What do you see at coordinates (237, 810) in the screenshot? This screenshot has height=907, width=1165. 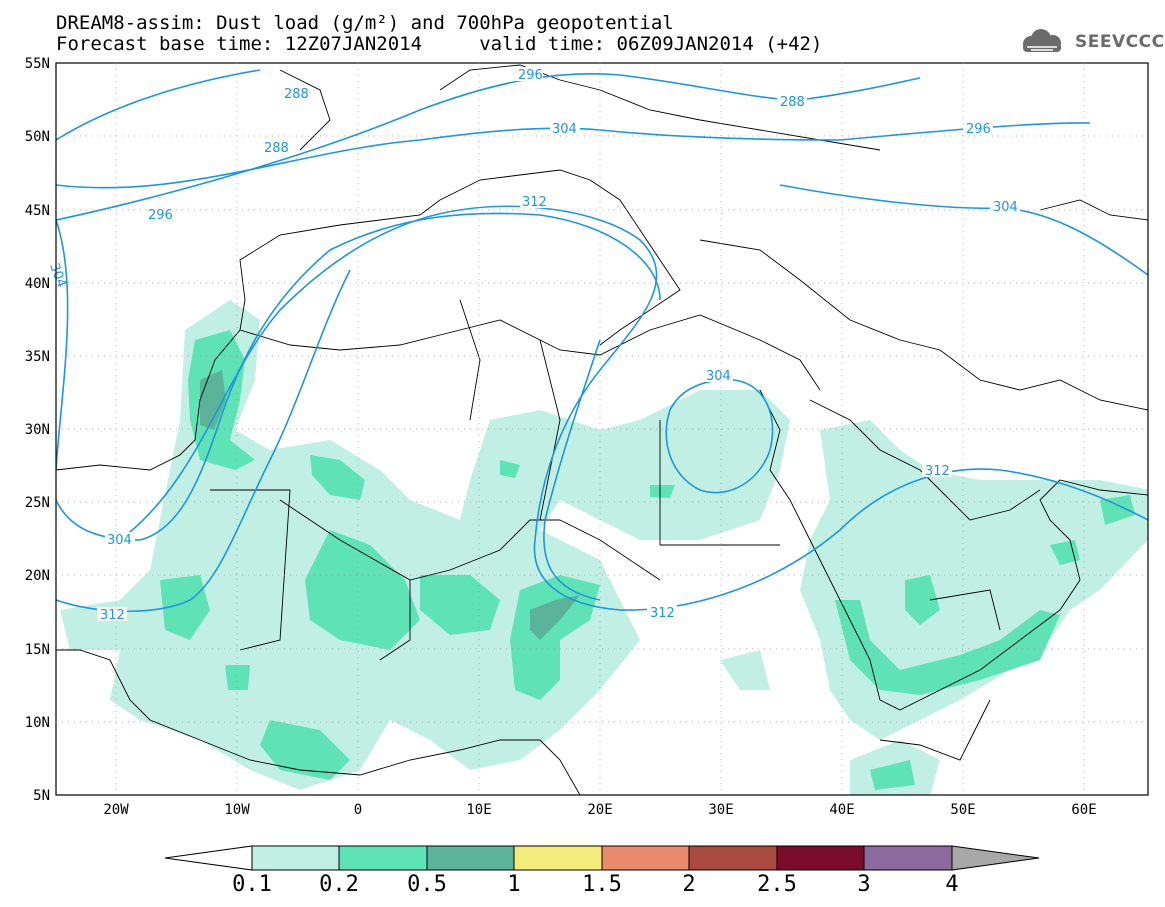 I see `svg-text: 10W` at bounding box center [237, 810].